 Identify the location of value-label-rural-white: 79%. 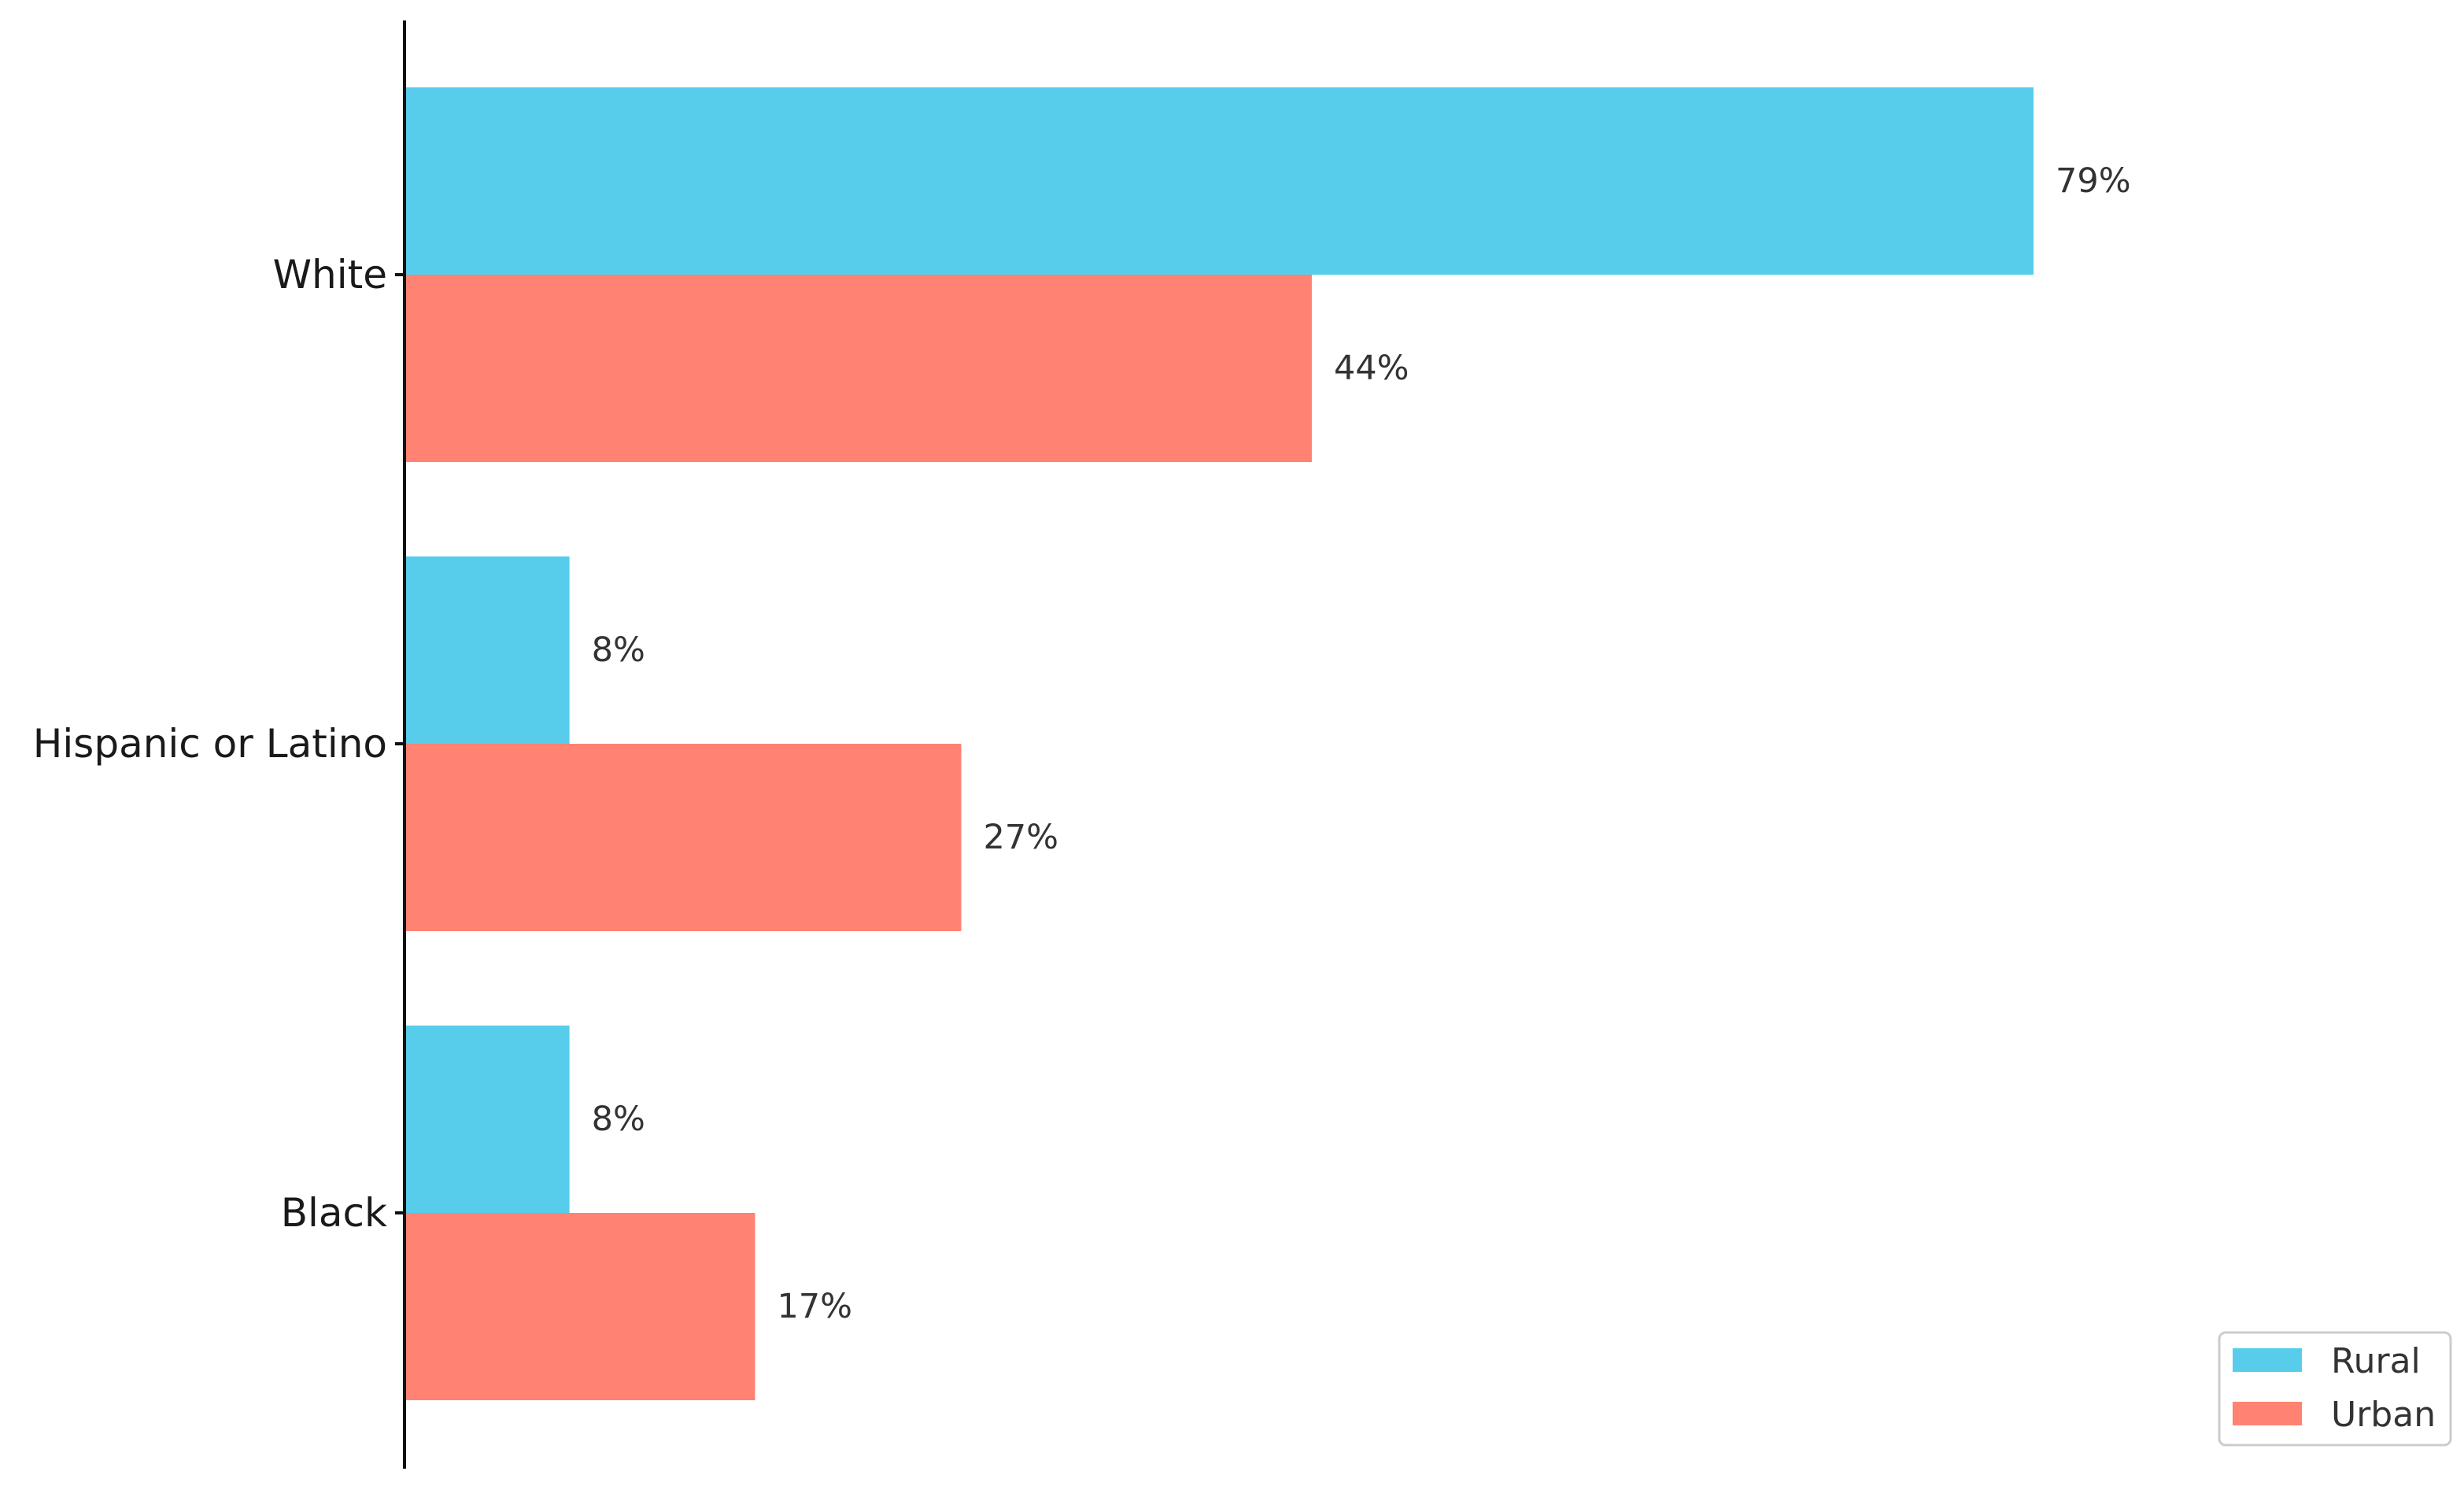
(2093, 181).